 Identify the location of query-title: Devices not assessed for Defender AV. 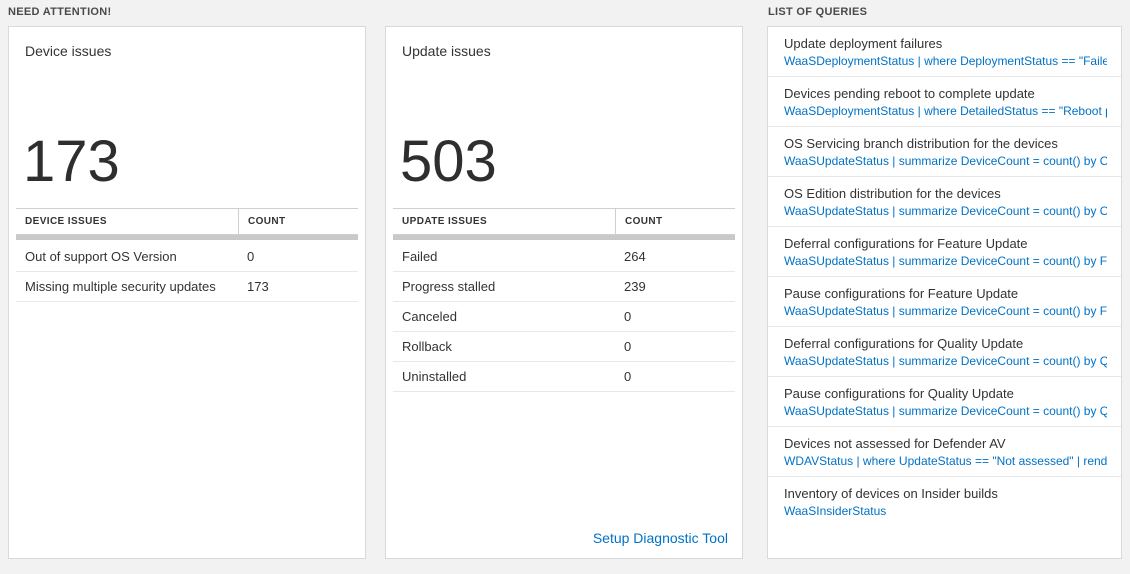
(895, 443).